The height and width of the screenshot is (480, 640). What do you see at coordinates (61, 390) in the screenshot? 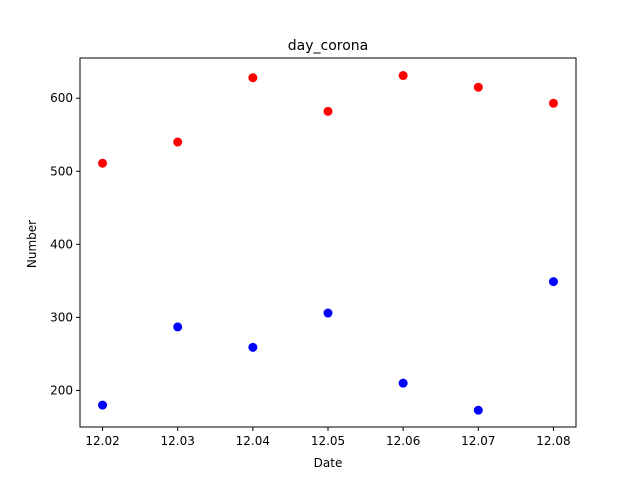
I see `y-tick-label: 200` at bounding box center [61, 390].